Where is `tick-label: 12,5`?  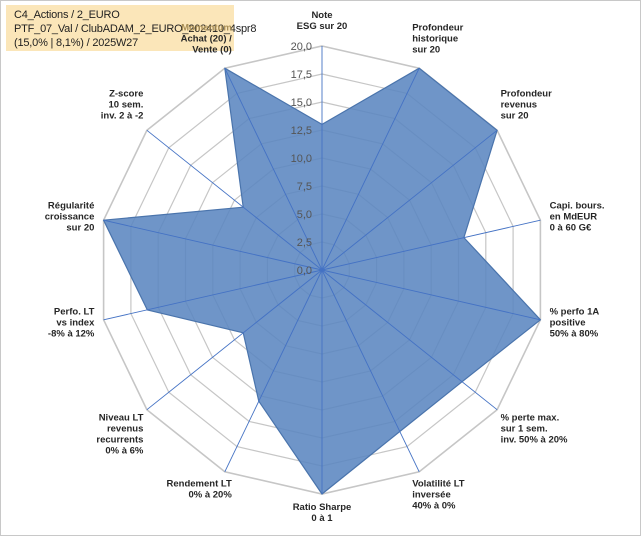
tick-label: 12,5 is located at coordinates (301, 131).